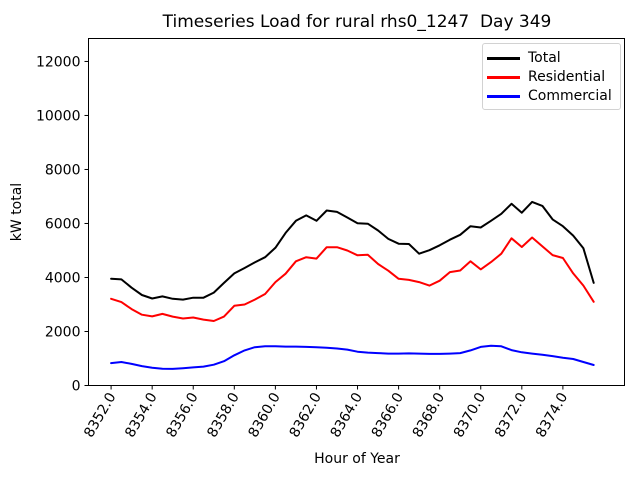 The height and width of the screenshot is (480, 640). I want to click on legend-entry-commercial: Commercial, so click(553, 96).